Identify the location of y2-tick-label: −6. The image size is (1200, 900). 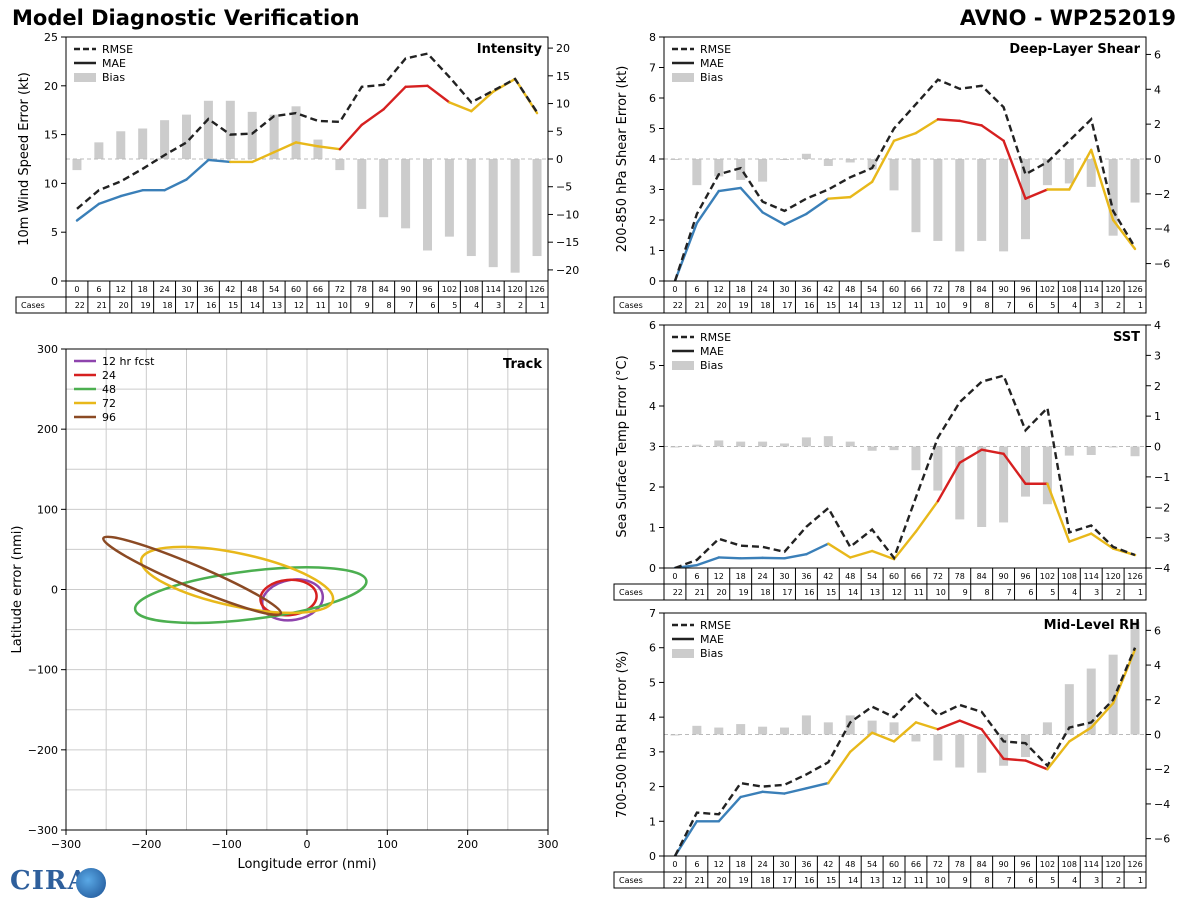
(1162, 264).